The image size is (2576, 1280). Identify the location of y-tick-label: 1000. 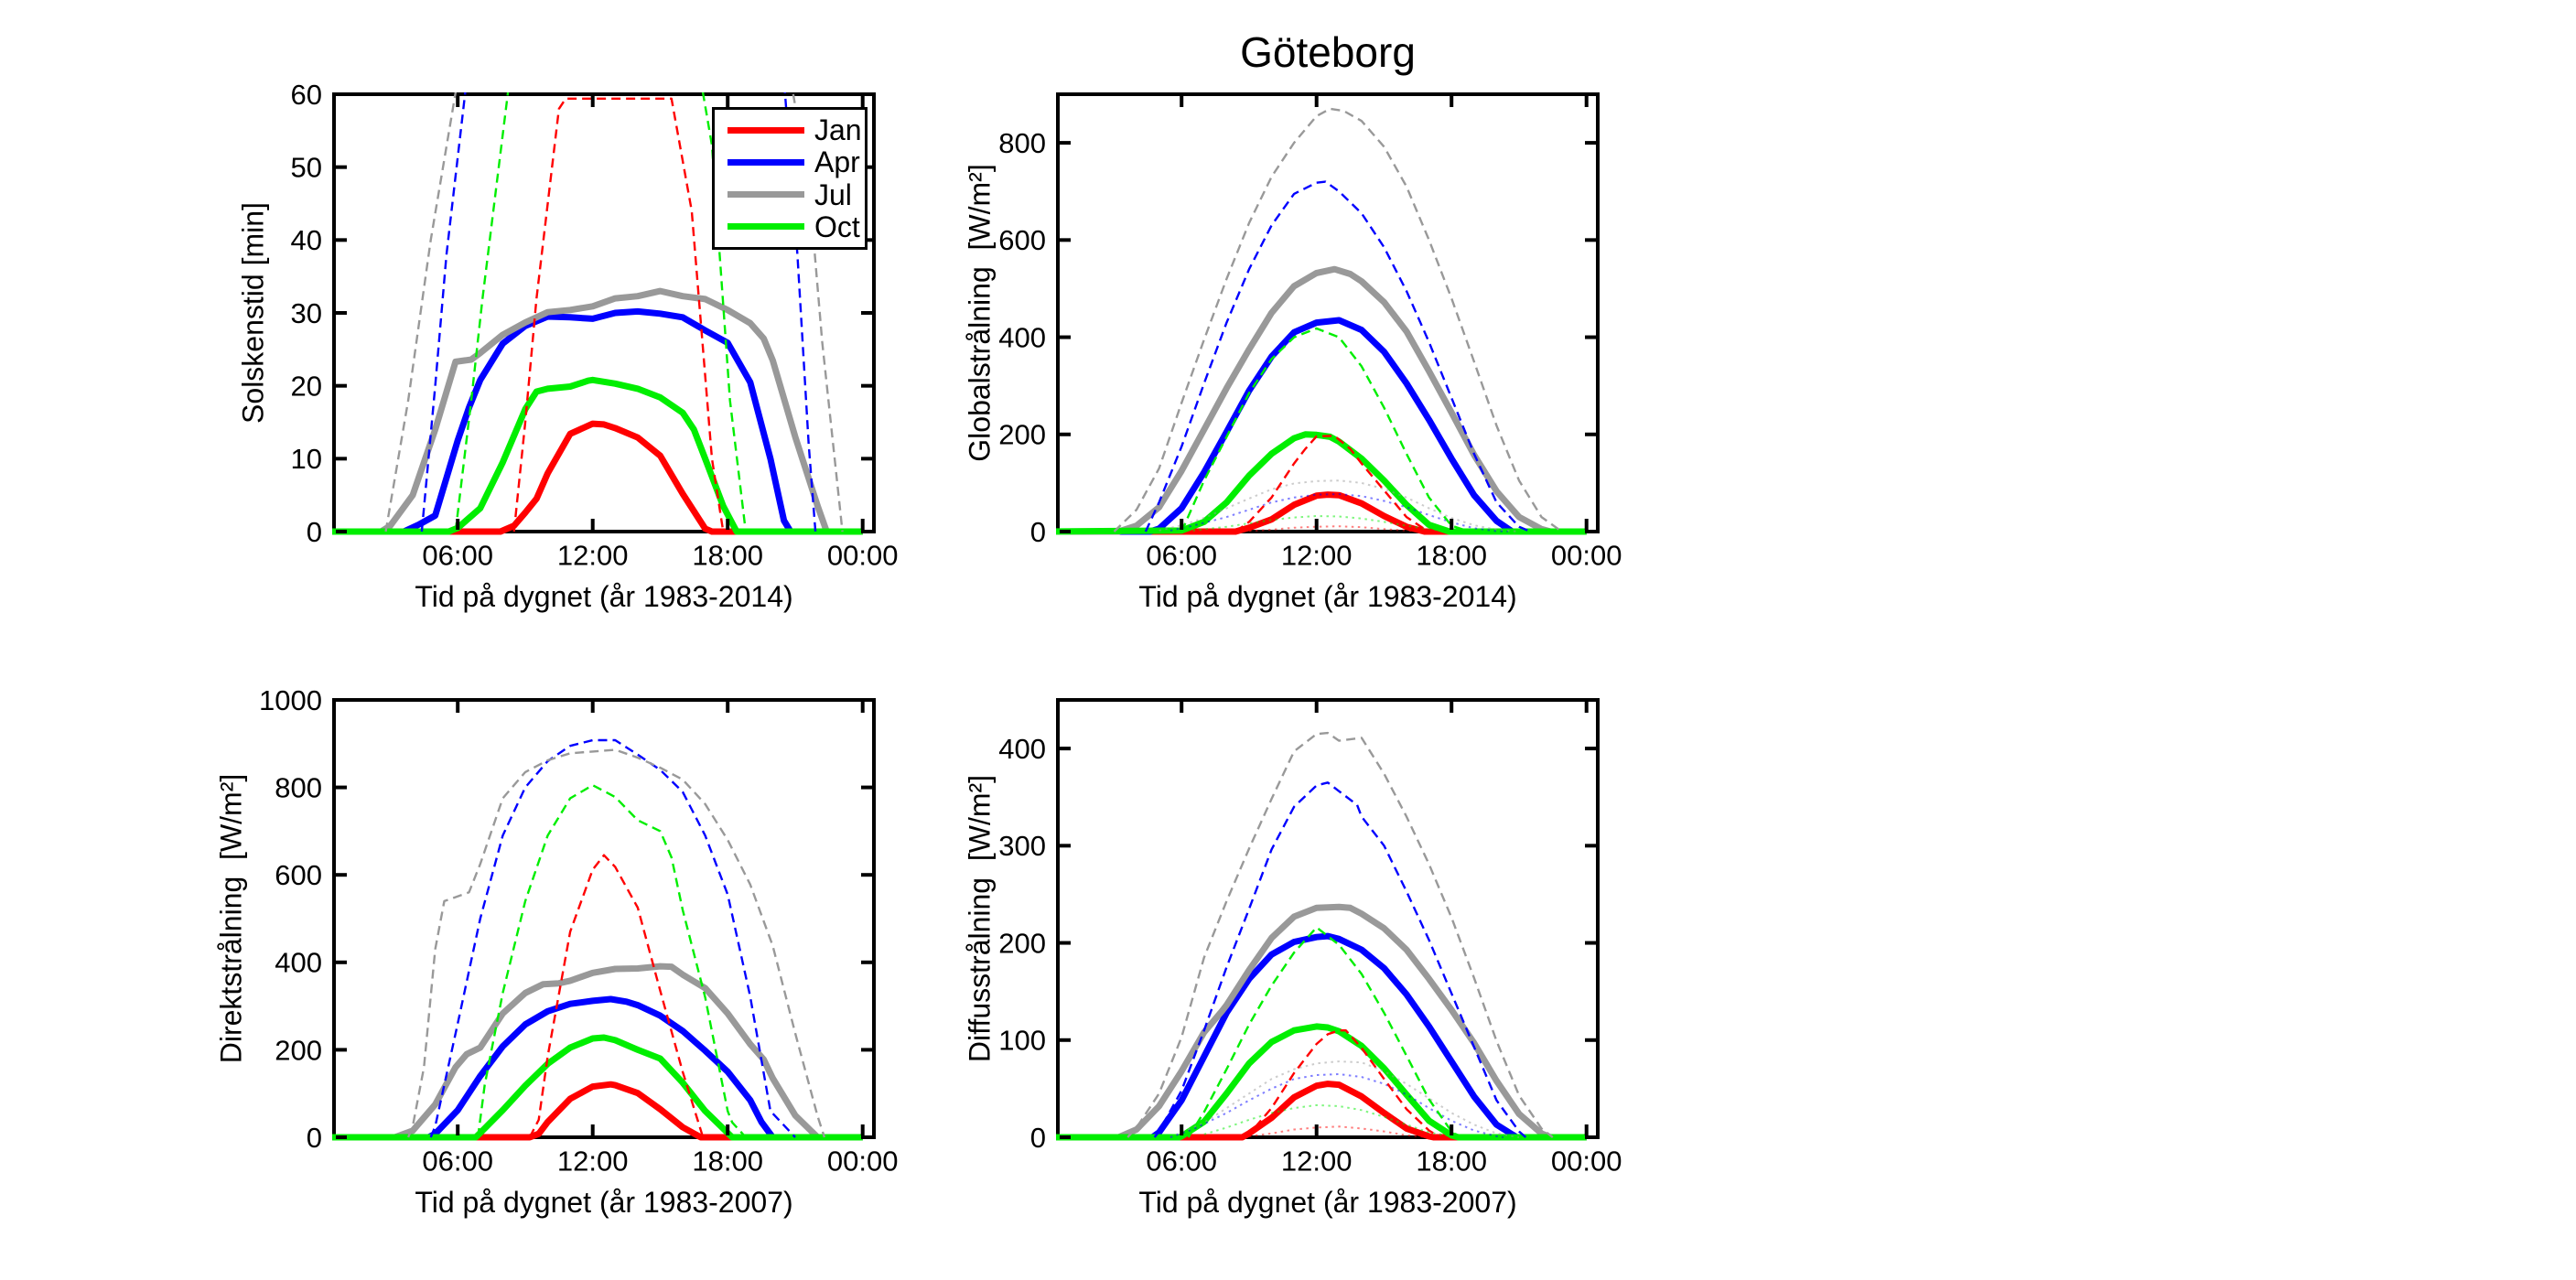
(290, 700).